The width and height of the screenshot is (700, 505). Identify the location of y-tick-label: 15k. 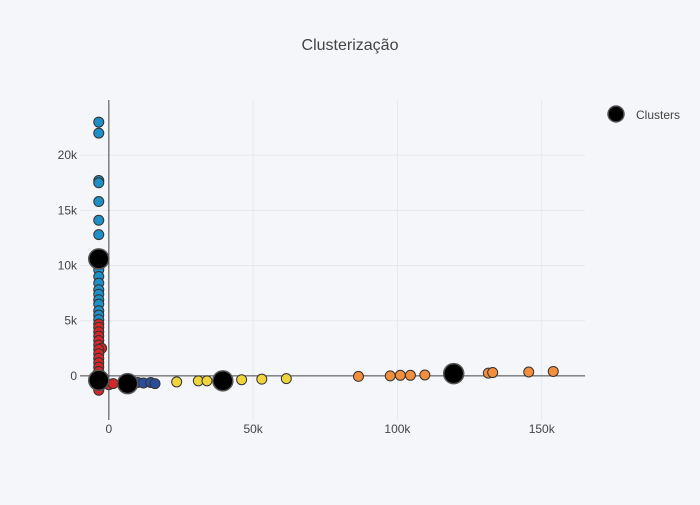
(68, 210).